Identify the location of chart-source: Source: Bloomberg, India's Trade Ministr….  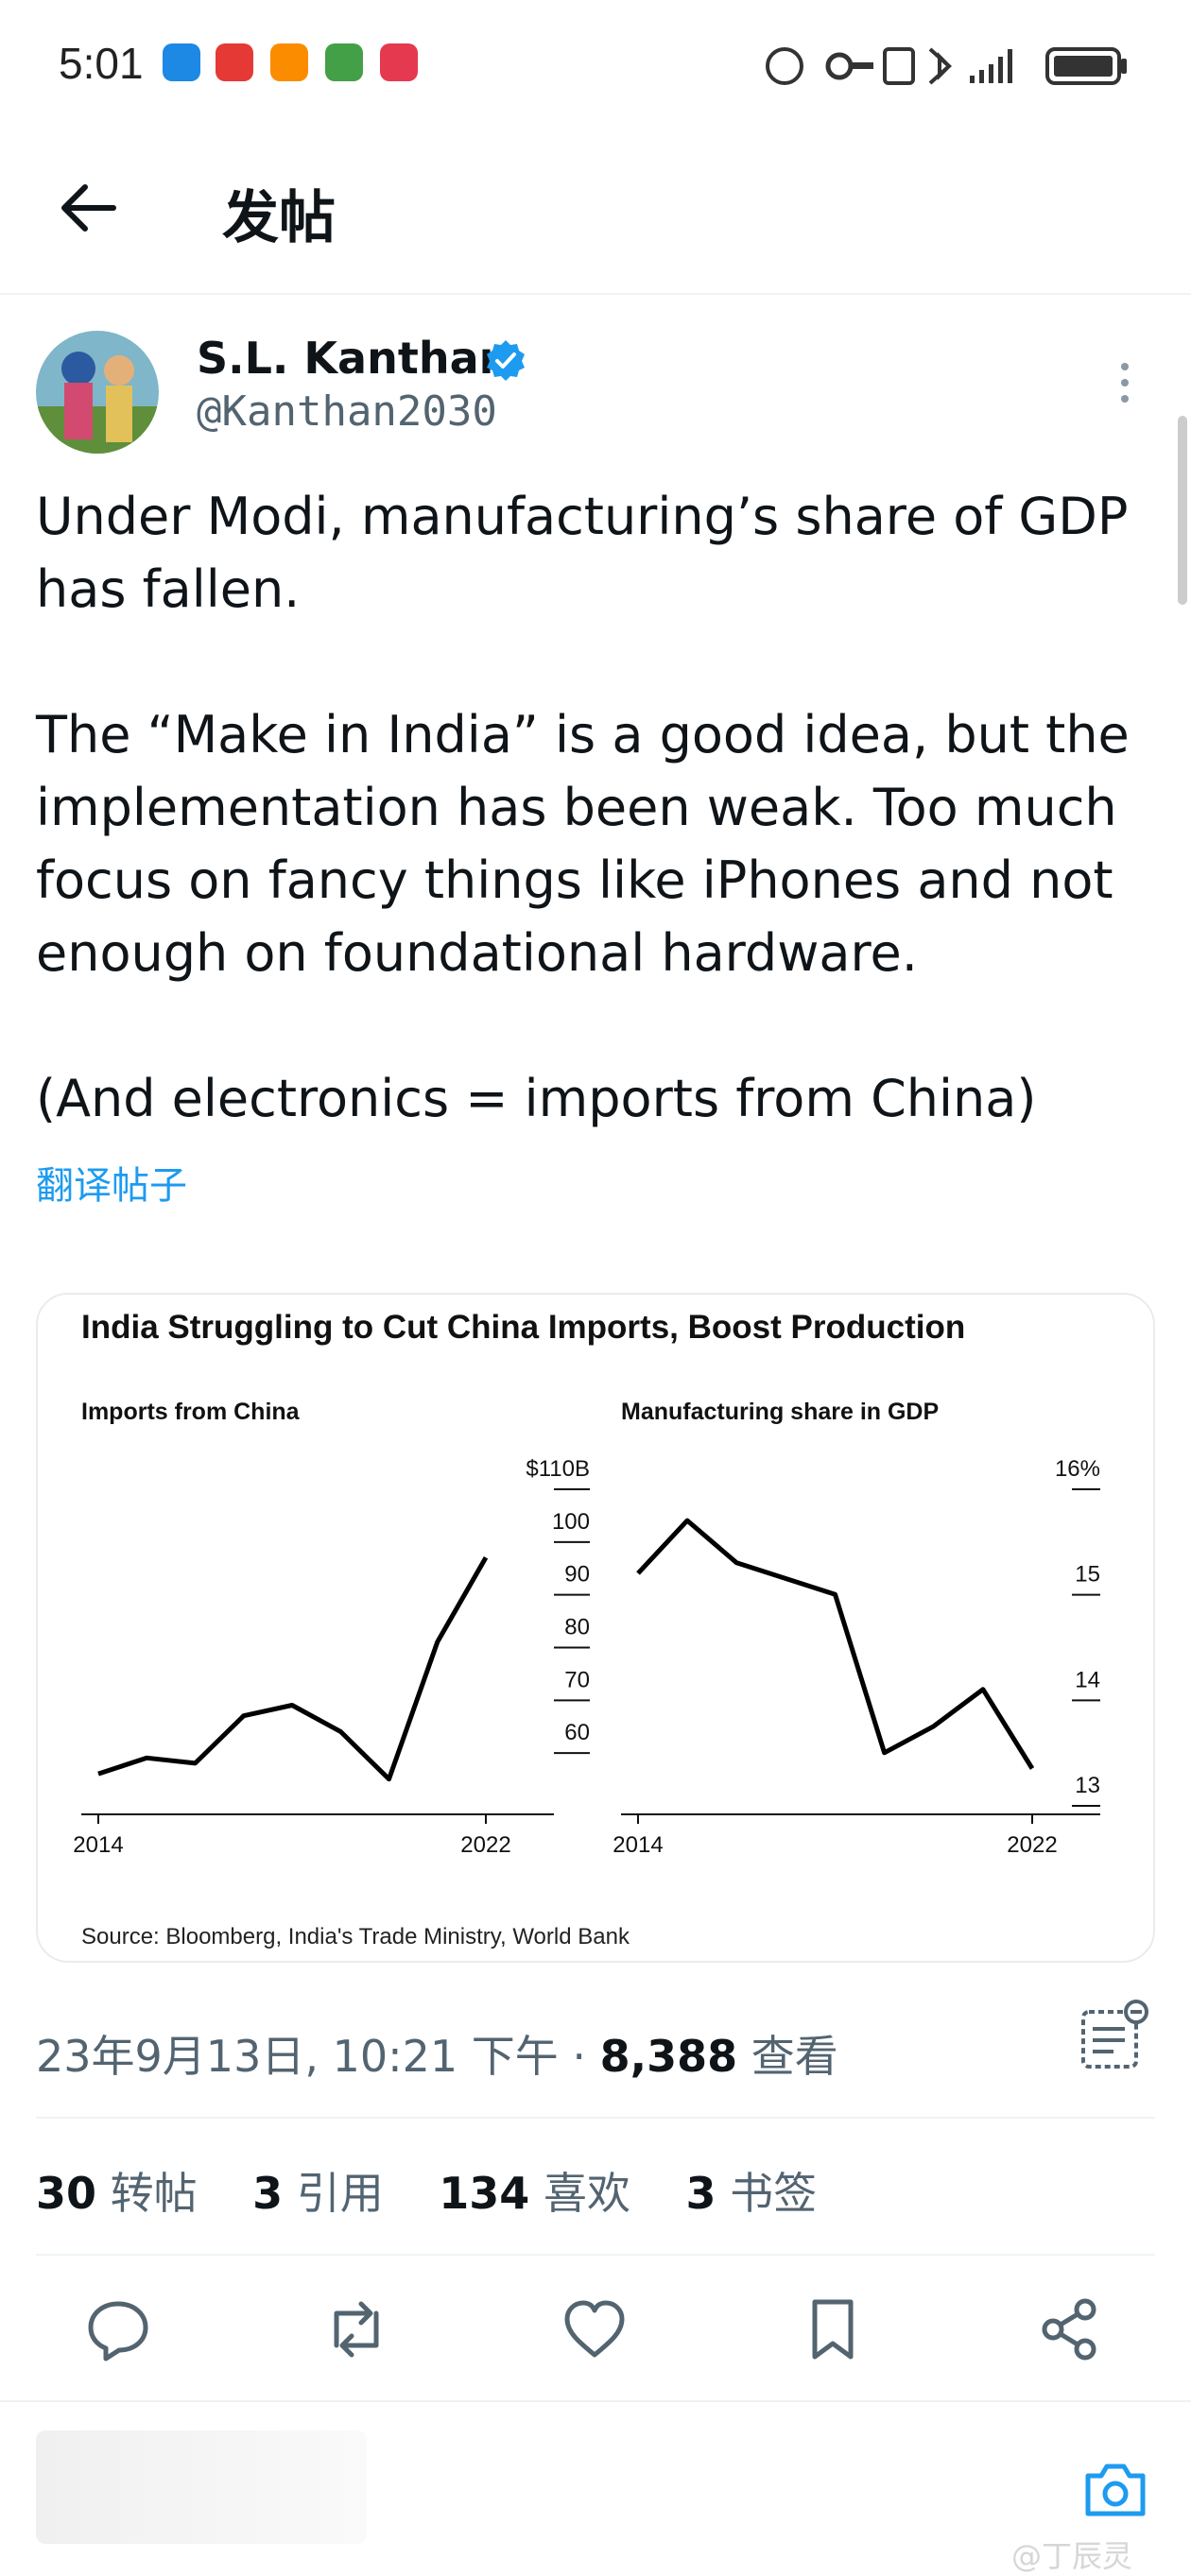
(355, 1936).